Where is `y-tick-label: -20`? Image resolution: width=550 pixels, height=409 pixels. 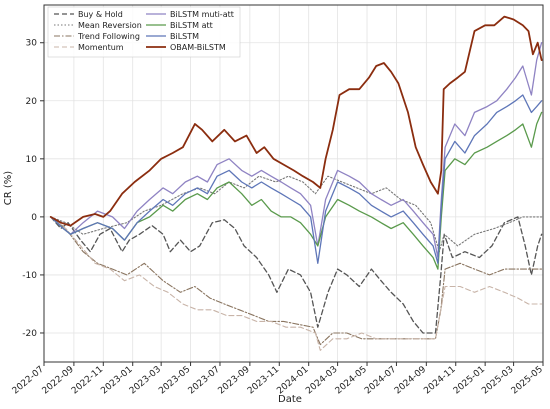 y-tick-label: -20 is located at coordinates (29, 334).